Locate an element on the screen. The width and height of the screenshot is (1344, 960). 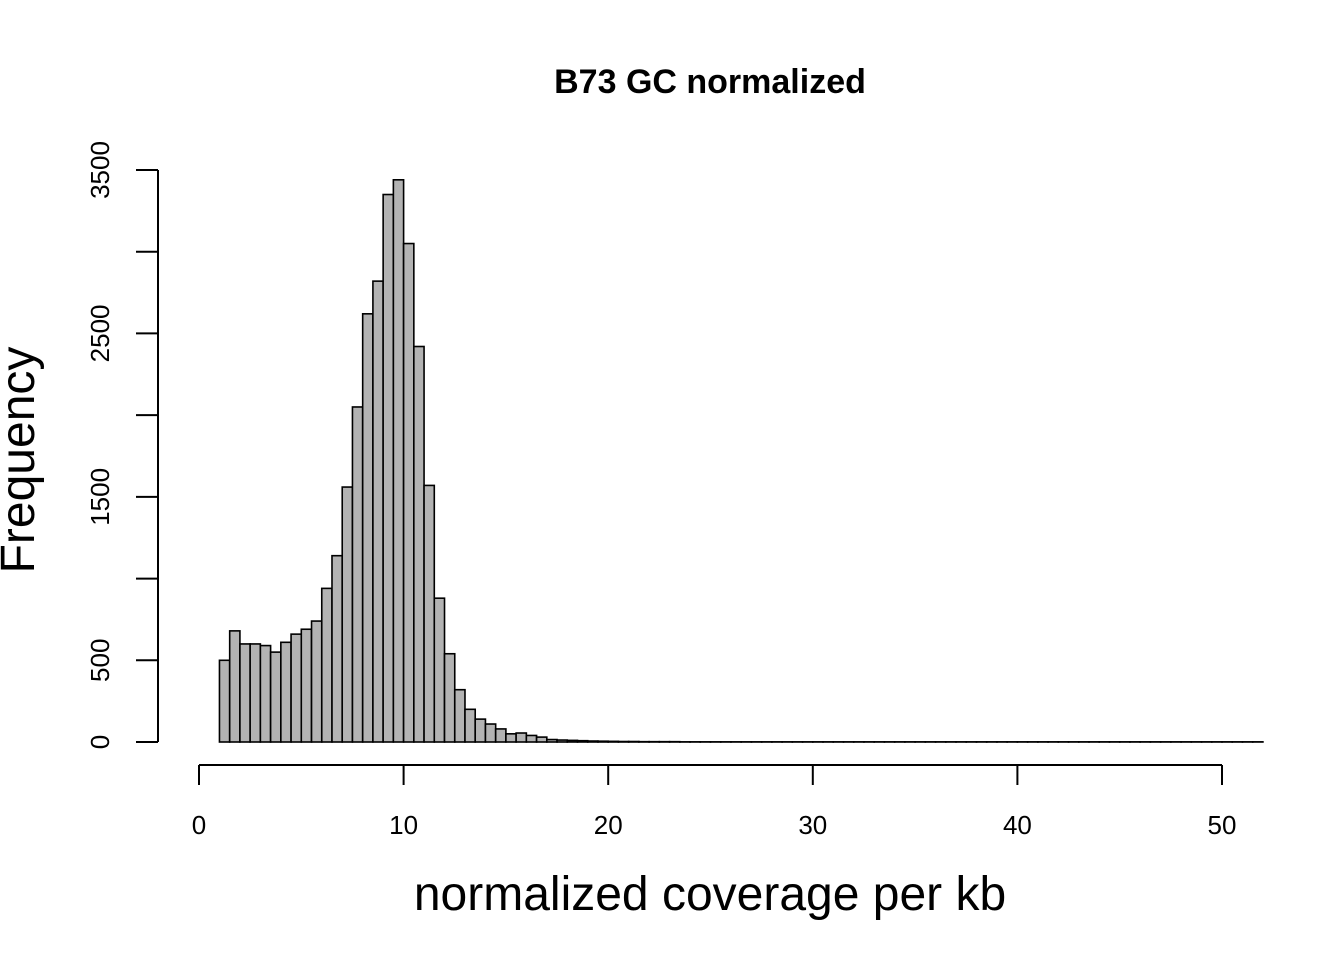
x-tick-label: 10 is located at coordinates (403, 825).